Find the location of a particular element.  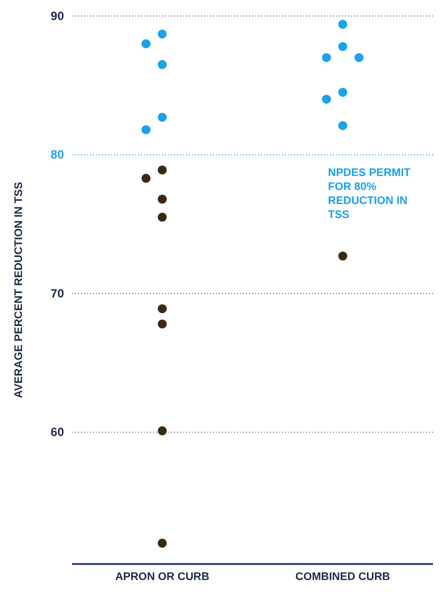

y-tick-label: 90 is located at coordinates (57, 16).